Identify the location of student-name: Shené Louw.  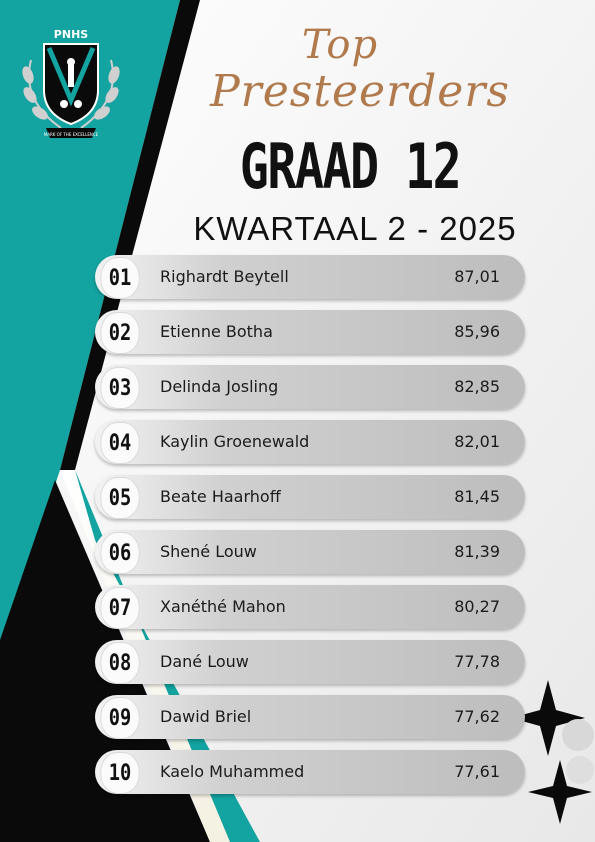
(208, 551).